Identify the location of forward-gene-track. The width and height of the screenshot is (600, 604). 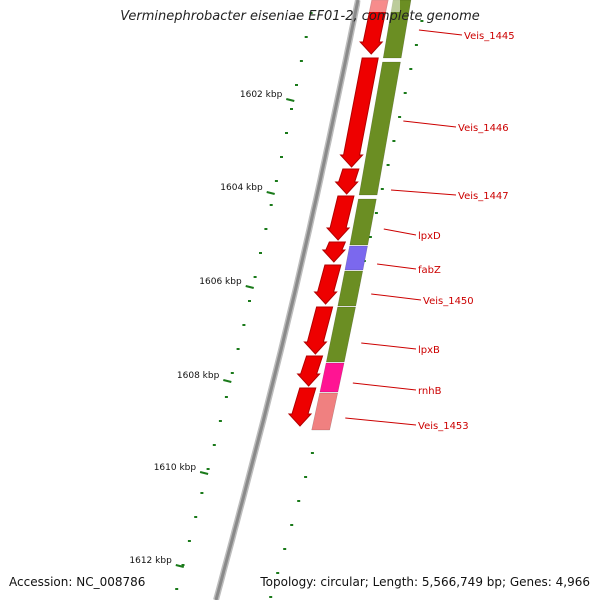
(338, 213).